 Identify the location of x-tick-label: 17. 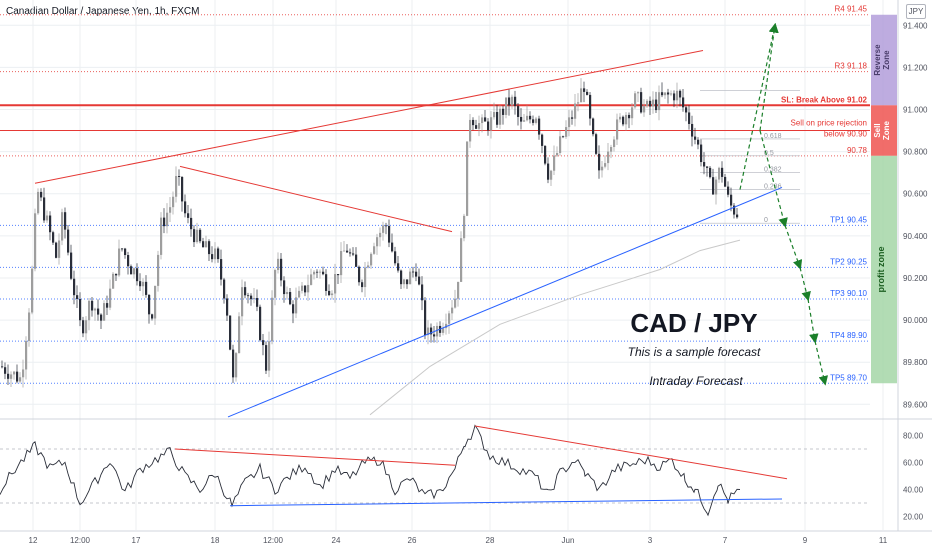
(136, 540).